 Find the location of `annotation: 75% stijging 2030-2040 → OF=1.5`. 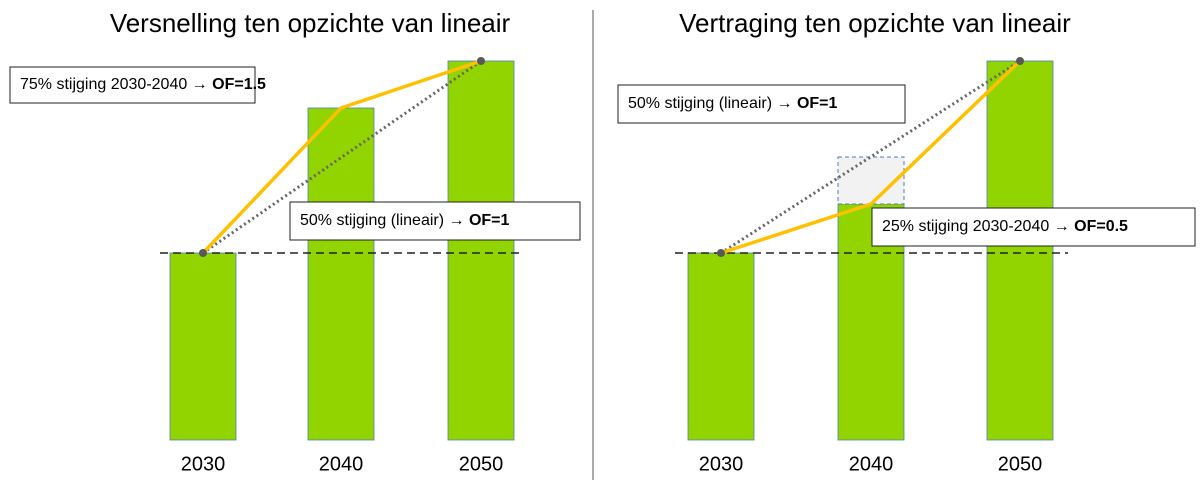

annotation: 75% stijging 2030-2040 → OF=1.5 is located at coordinates (143, 84).